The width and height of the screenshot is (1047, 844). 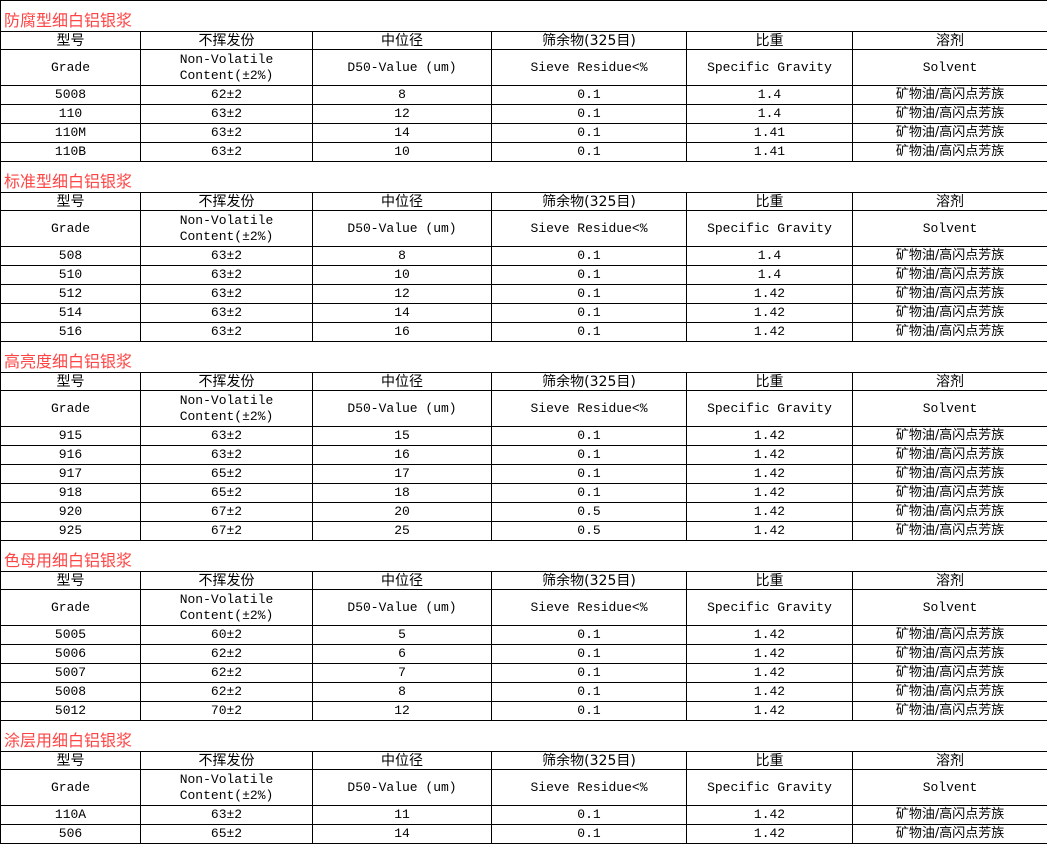 What do you see at coordinates (524, 357) in the screenshot?
I see `section-title-row: 高亮度细白铝银浆` at bounding box center [524, 357].